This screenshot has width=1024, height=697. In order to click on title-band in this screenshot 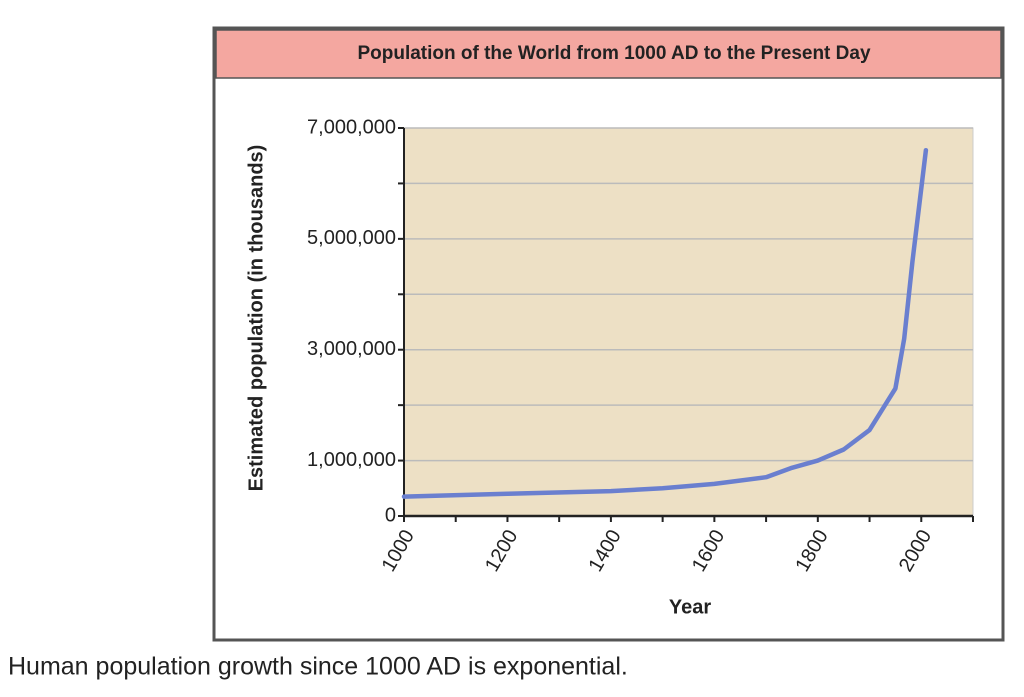, I will do `click(608, 54)`.